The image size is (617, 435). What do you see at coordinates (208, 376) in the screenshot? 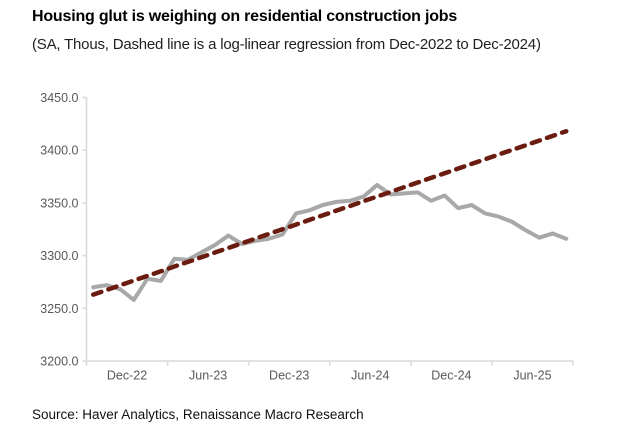
I see `x-axis-tick-label: Jun-23` at bounding box center [208, 376].